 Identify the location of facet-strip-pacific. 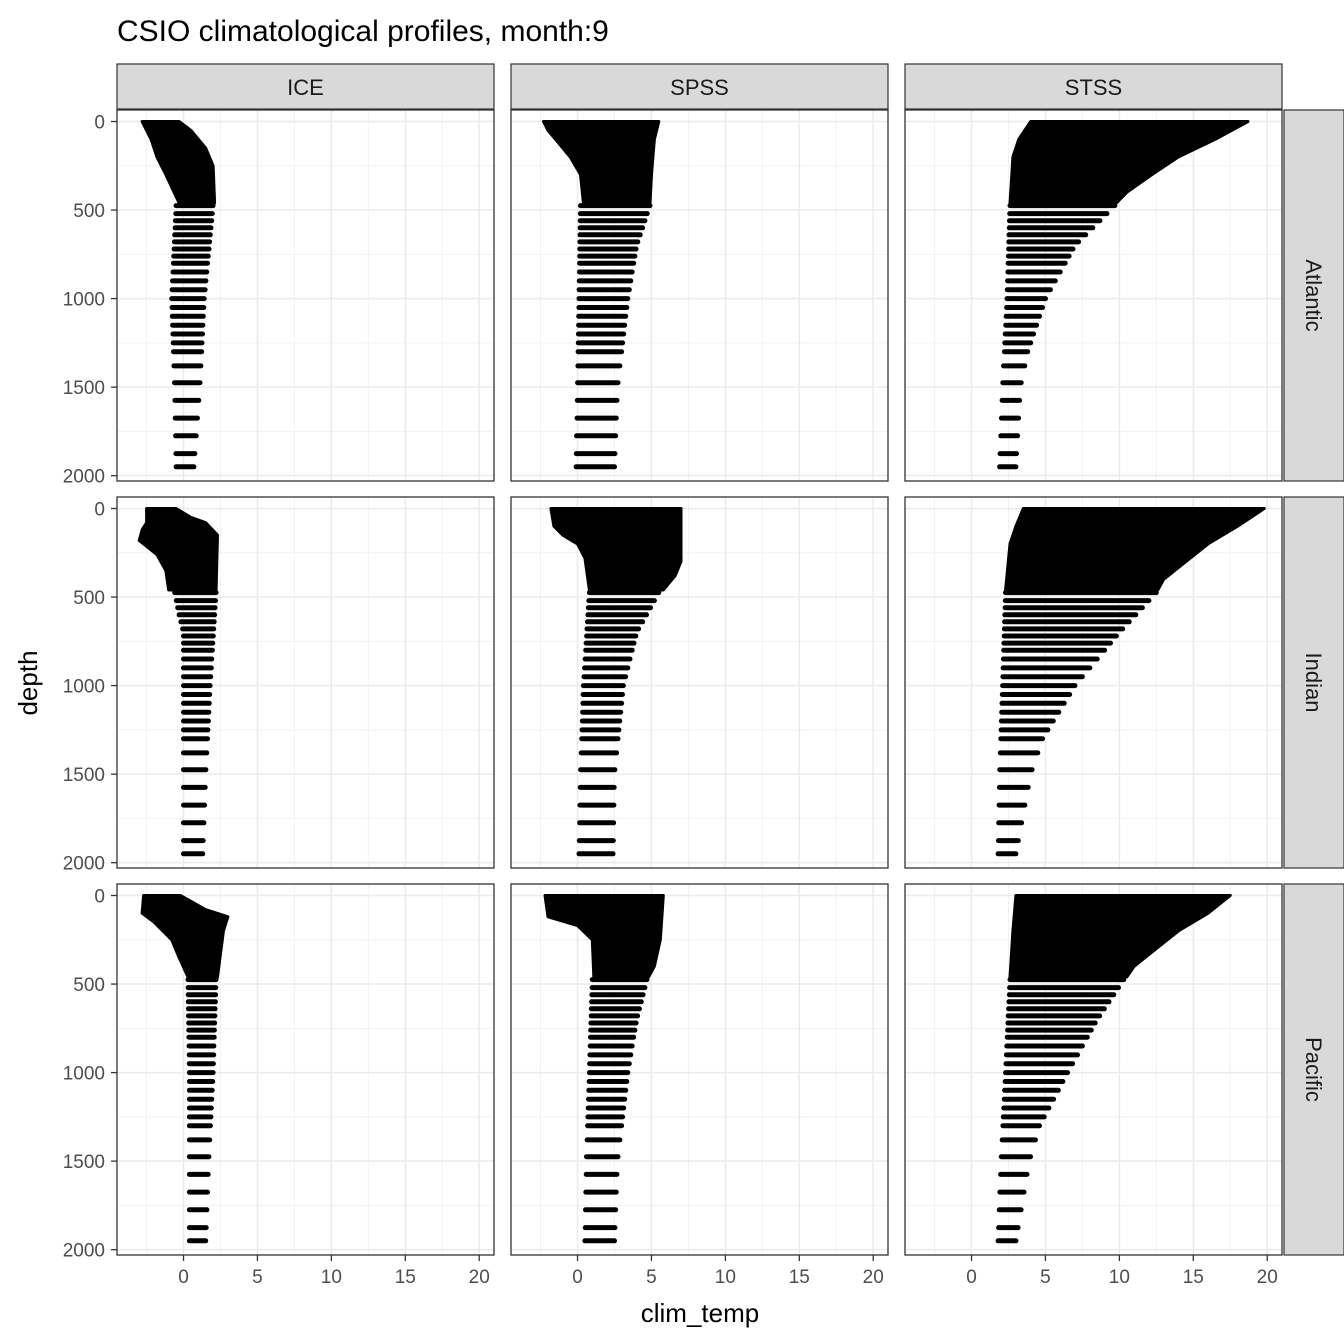
(1313, 1069).